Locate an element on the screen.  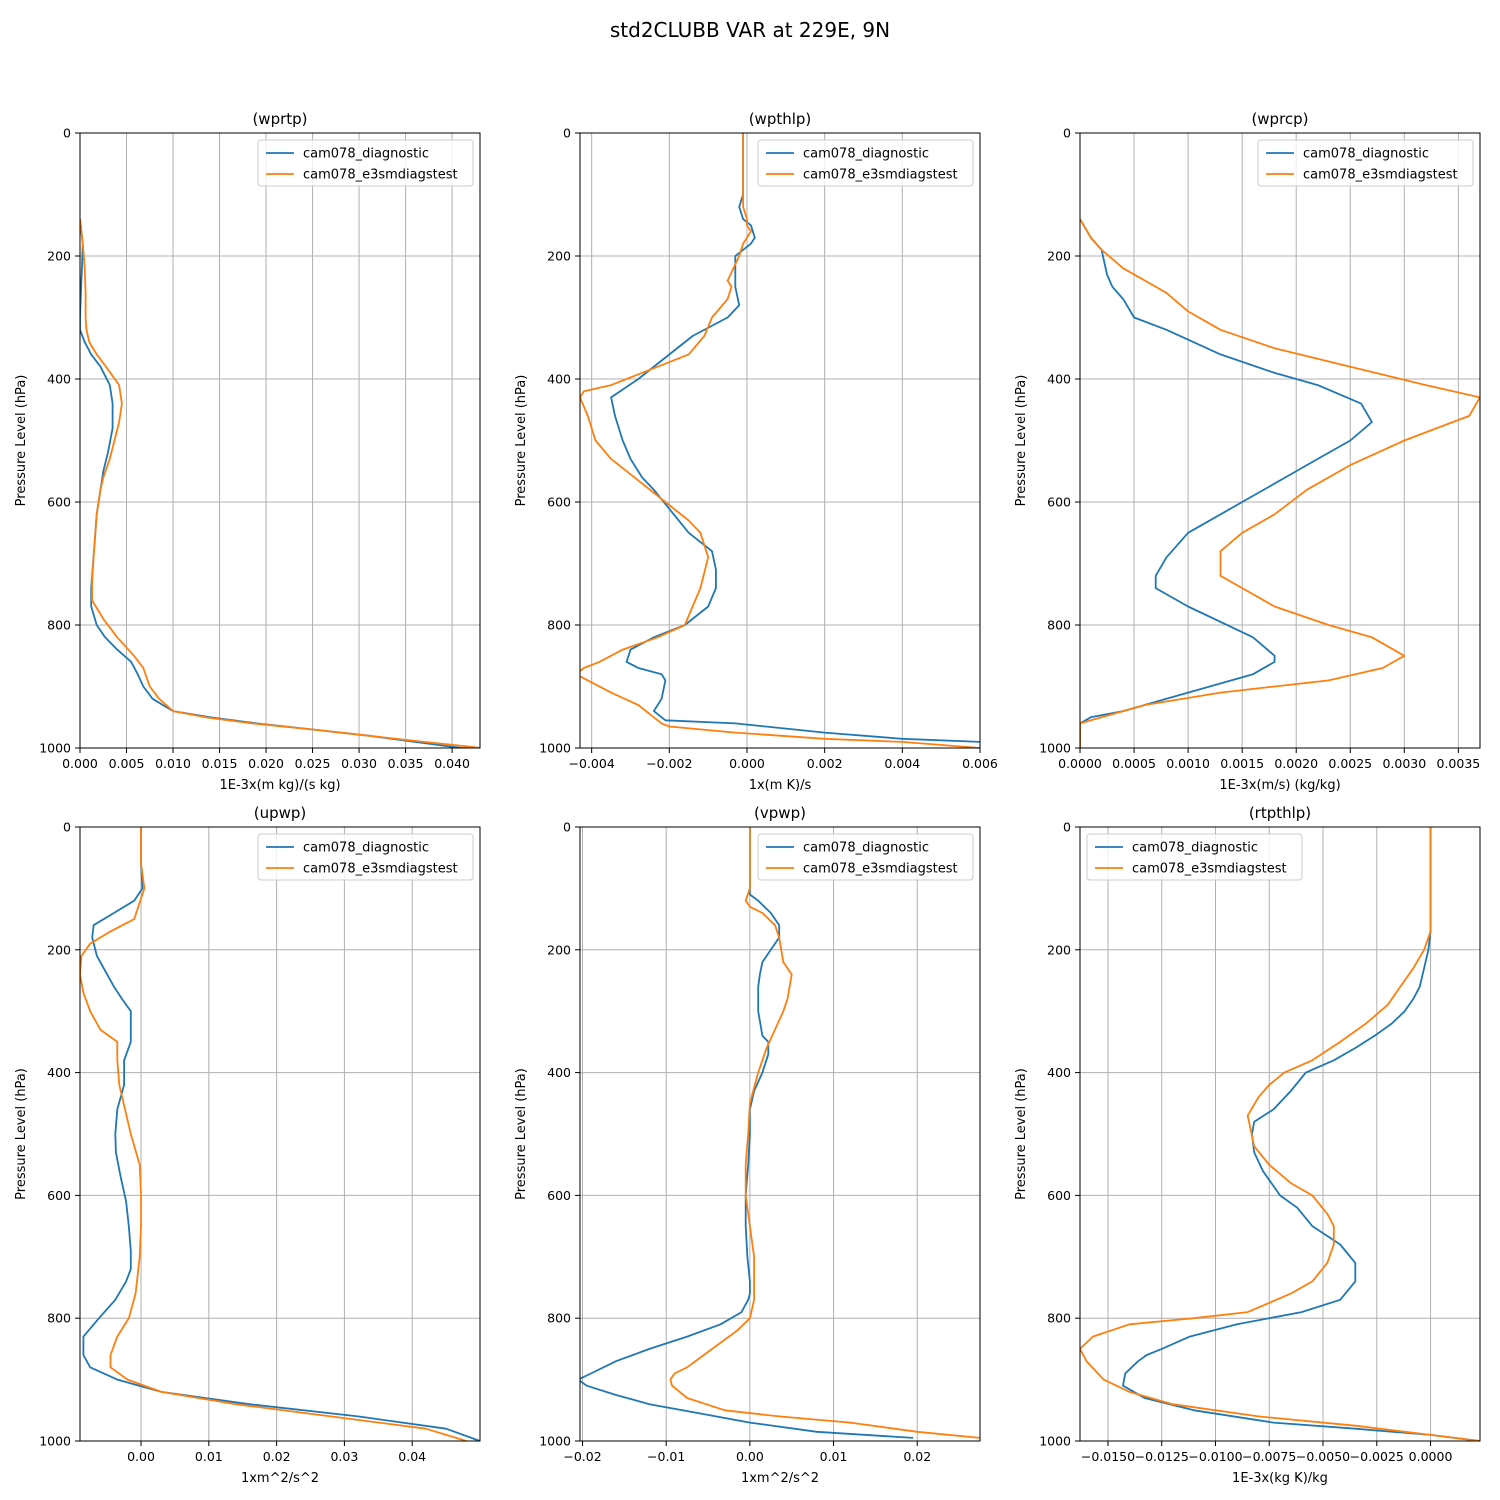
figure-title: std2CLUBB VAR at 229E, 9N is located at coordinates (750, 30).